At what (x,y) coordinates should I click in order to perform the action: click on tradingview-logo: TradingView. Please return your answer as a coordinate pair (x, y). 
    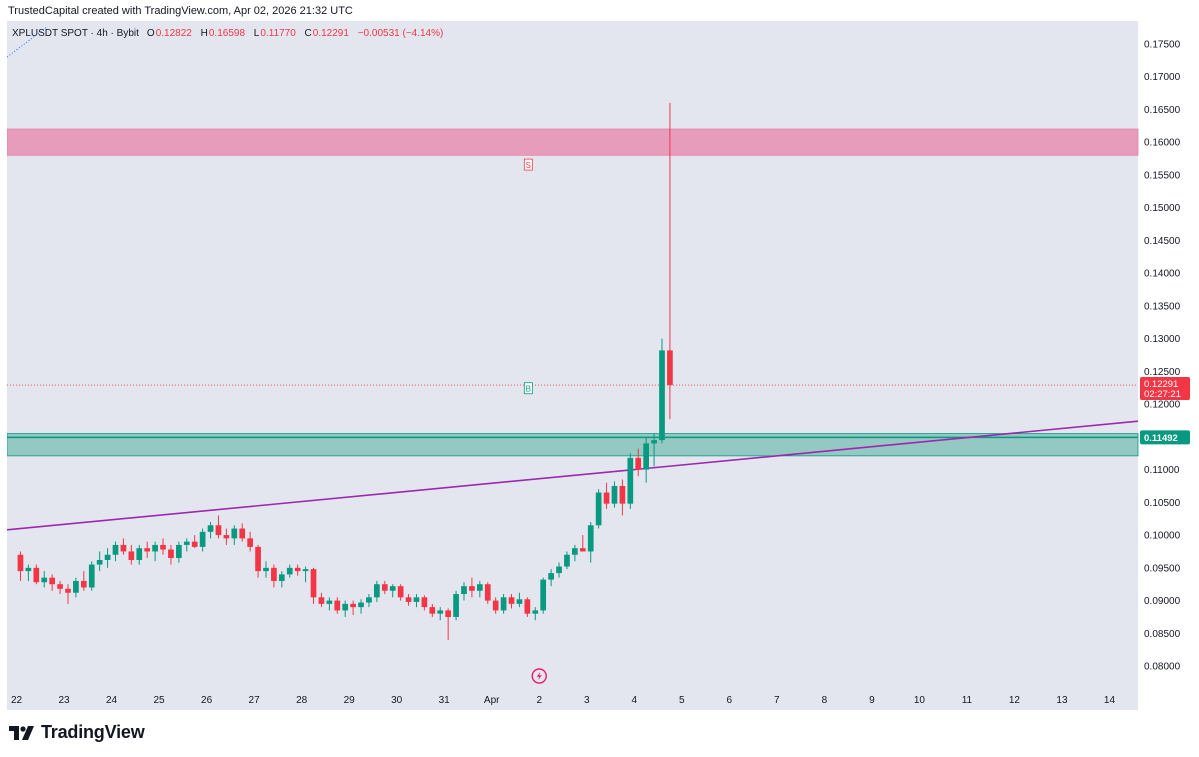
    Looking at the image, I should click on (77, 732).